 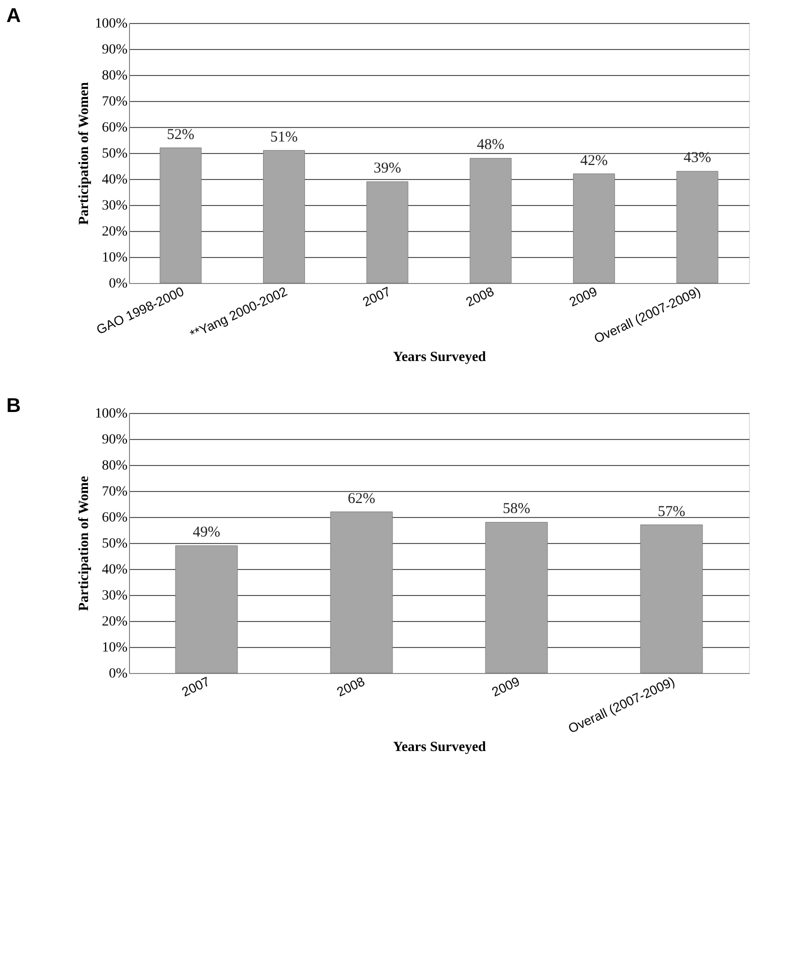 I want to click on data-label: 49%, so click(x=206, y=532).